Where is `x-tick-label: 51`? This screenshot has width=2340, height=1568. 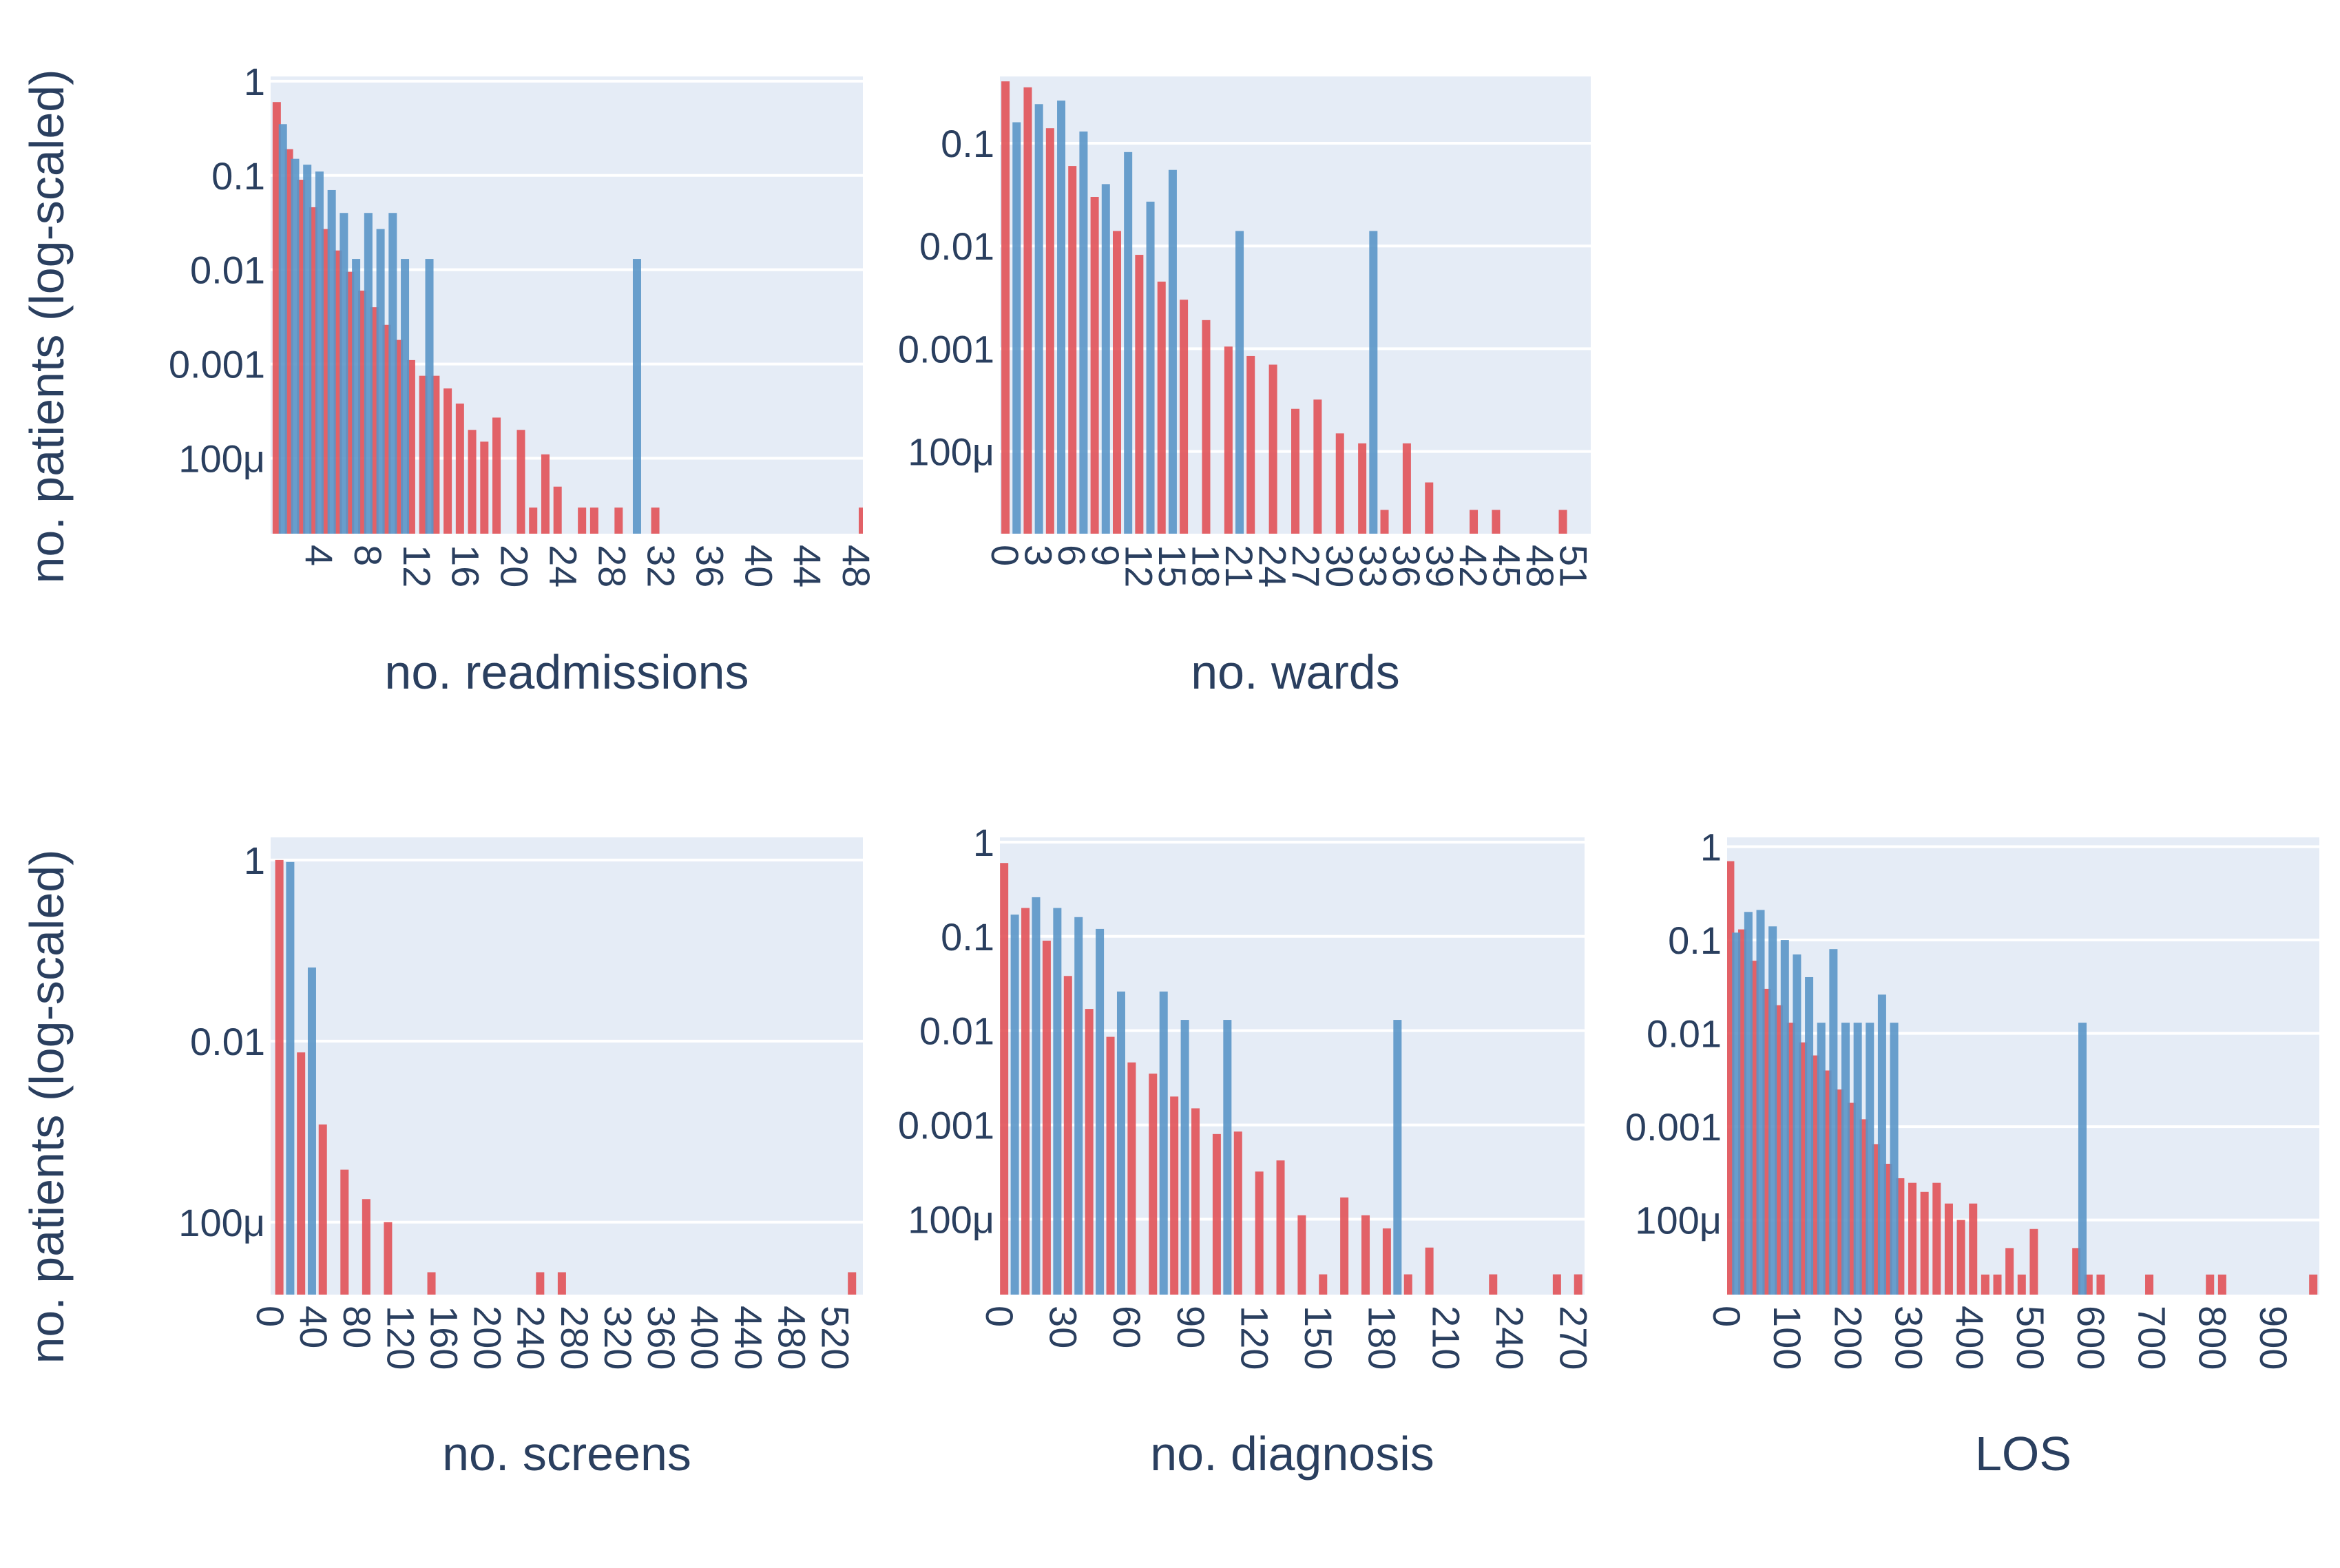
x-tick-label: 51 is located at coordinates (1574, 566).